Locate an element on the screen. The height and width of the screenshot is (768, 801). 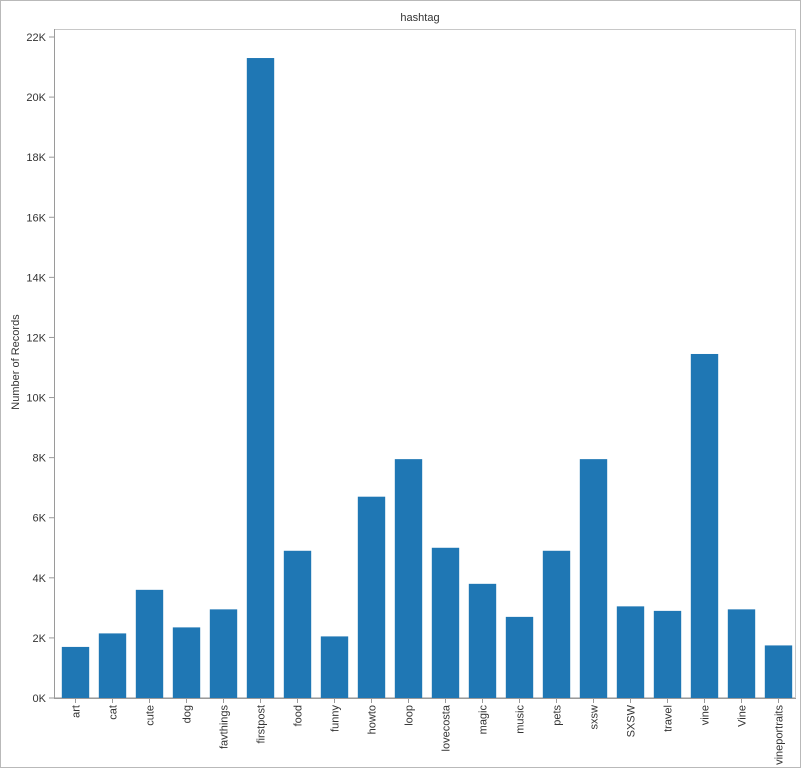
y-tick-label: 2K is located at coordinates (40, 639).